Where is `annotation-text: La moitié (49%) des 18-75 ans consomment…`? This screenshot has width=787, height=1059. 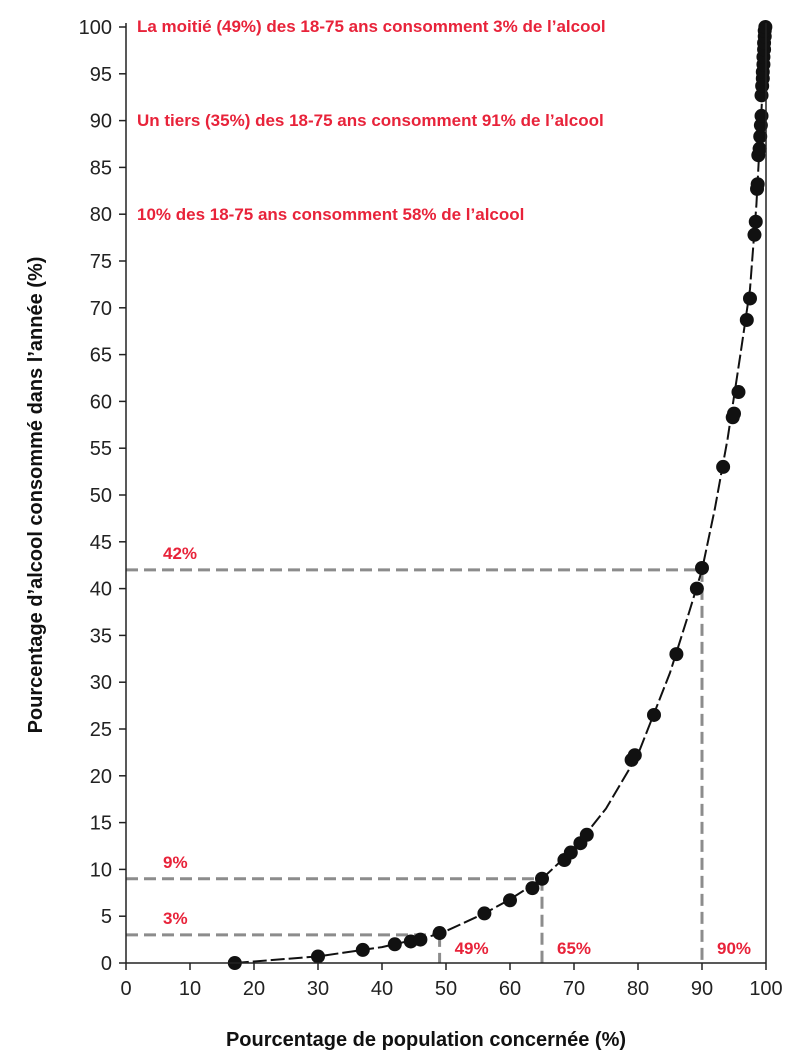 annotation-text: La moitié (49%) des 18-75 ans consomment… is located at coordinates (371, 26).